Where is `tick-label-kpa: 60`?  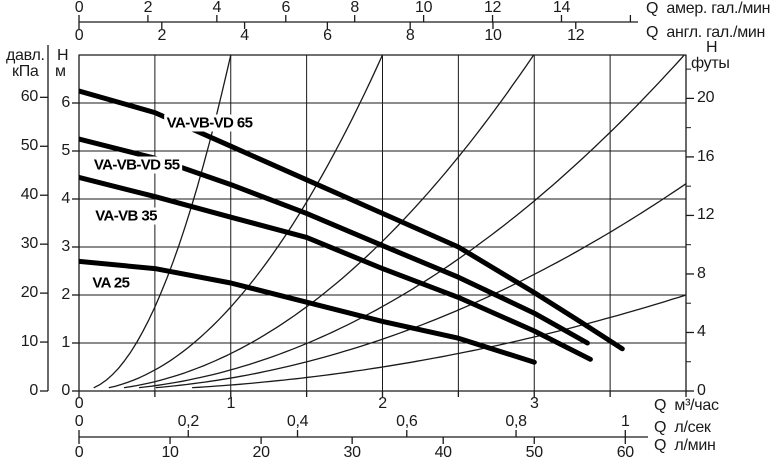 tick-label-kpa: 60 is located at coordinates (29, 97).